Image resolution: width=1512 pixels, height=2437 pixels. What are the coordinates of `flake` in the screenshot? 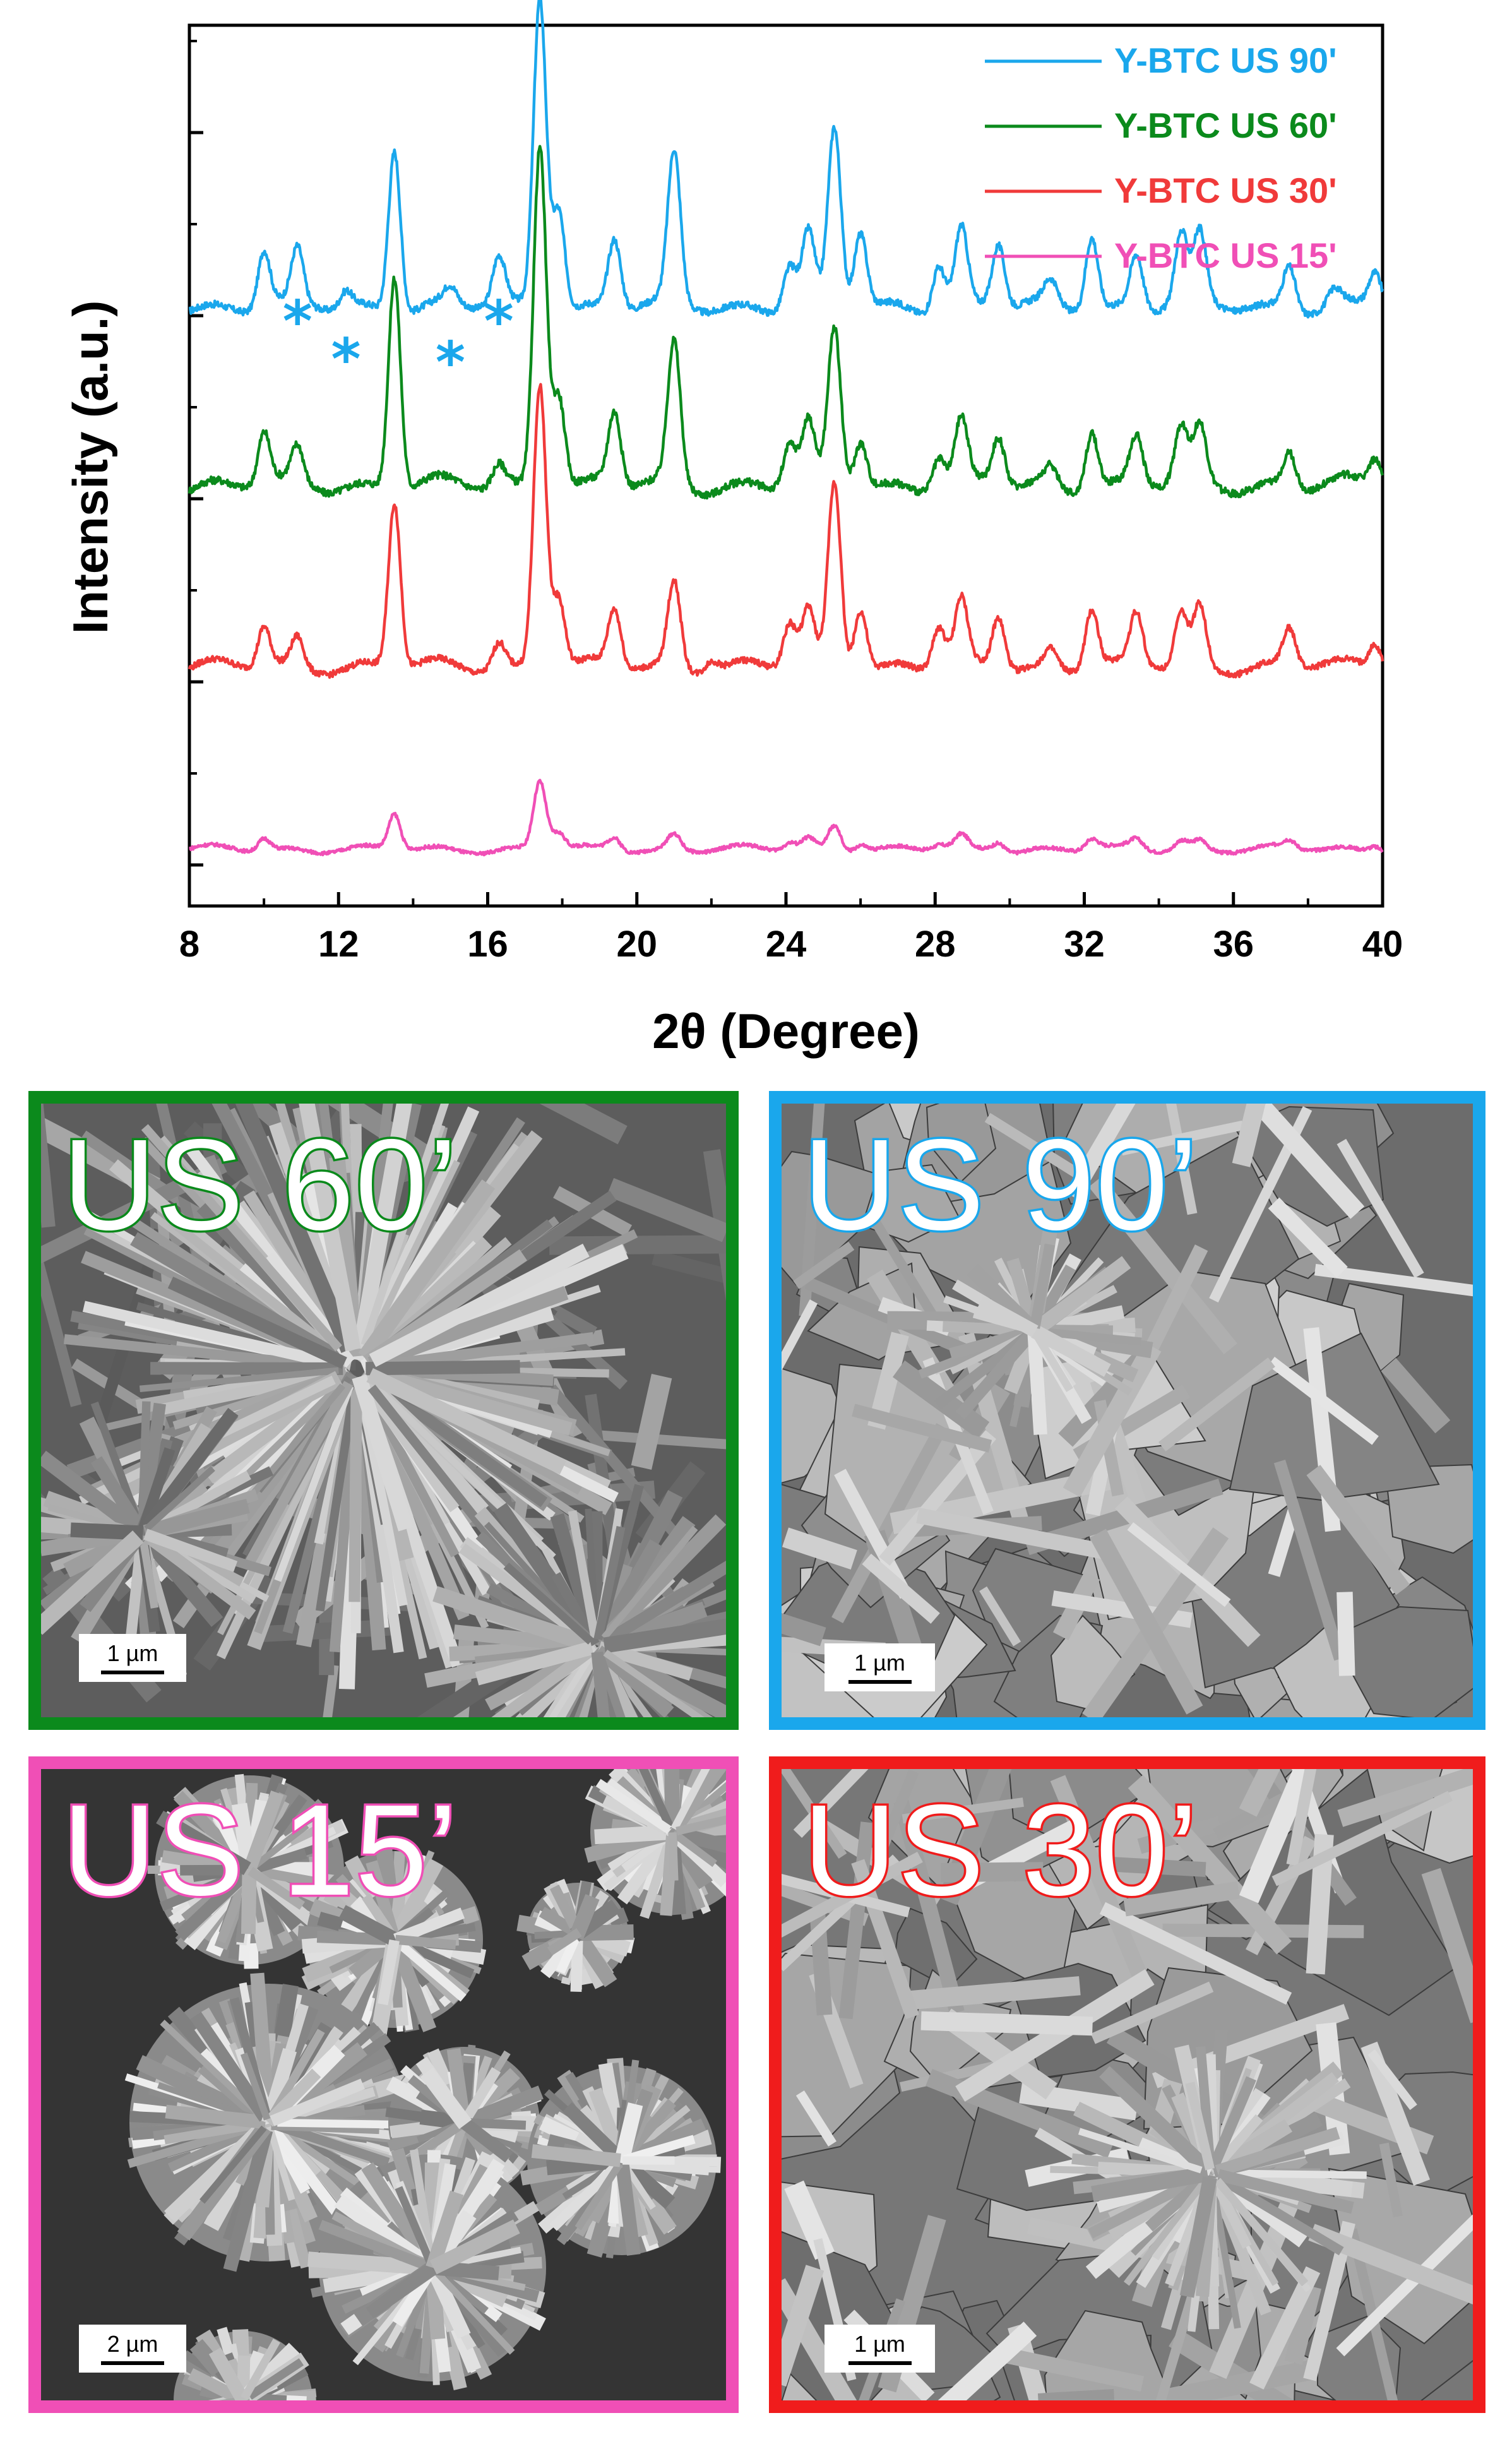 It's located at (1332, 1893).